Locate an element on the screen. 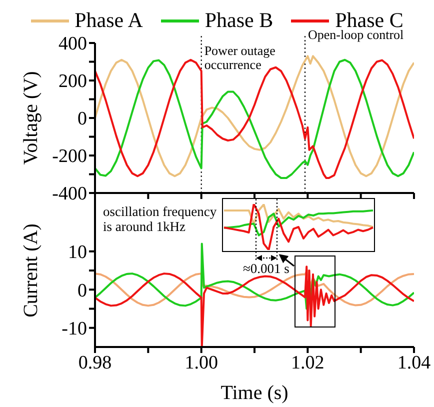 Image resolution: width=434 pixels, height=407 pixels. legend-label: Phase A is located at coordinates (108, 20).